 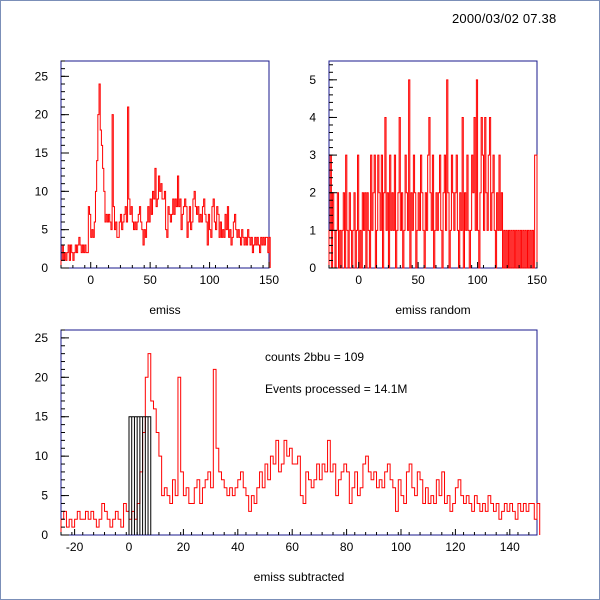 I want to click on x-tick-label: 60, so click(x=293, y=547).